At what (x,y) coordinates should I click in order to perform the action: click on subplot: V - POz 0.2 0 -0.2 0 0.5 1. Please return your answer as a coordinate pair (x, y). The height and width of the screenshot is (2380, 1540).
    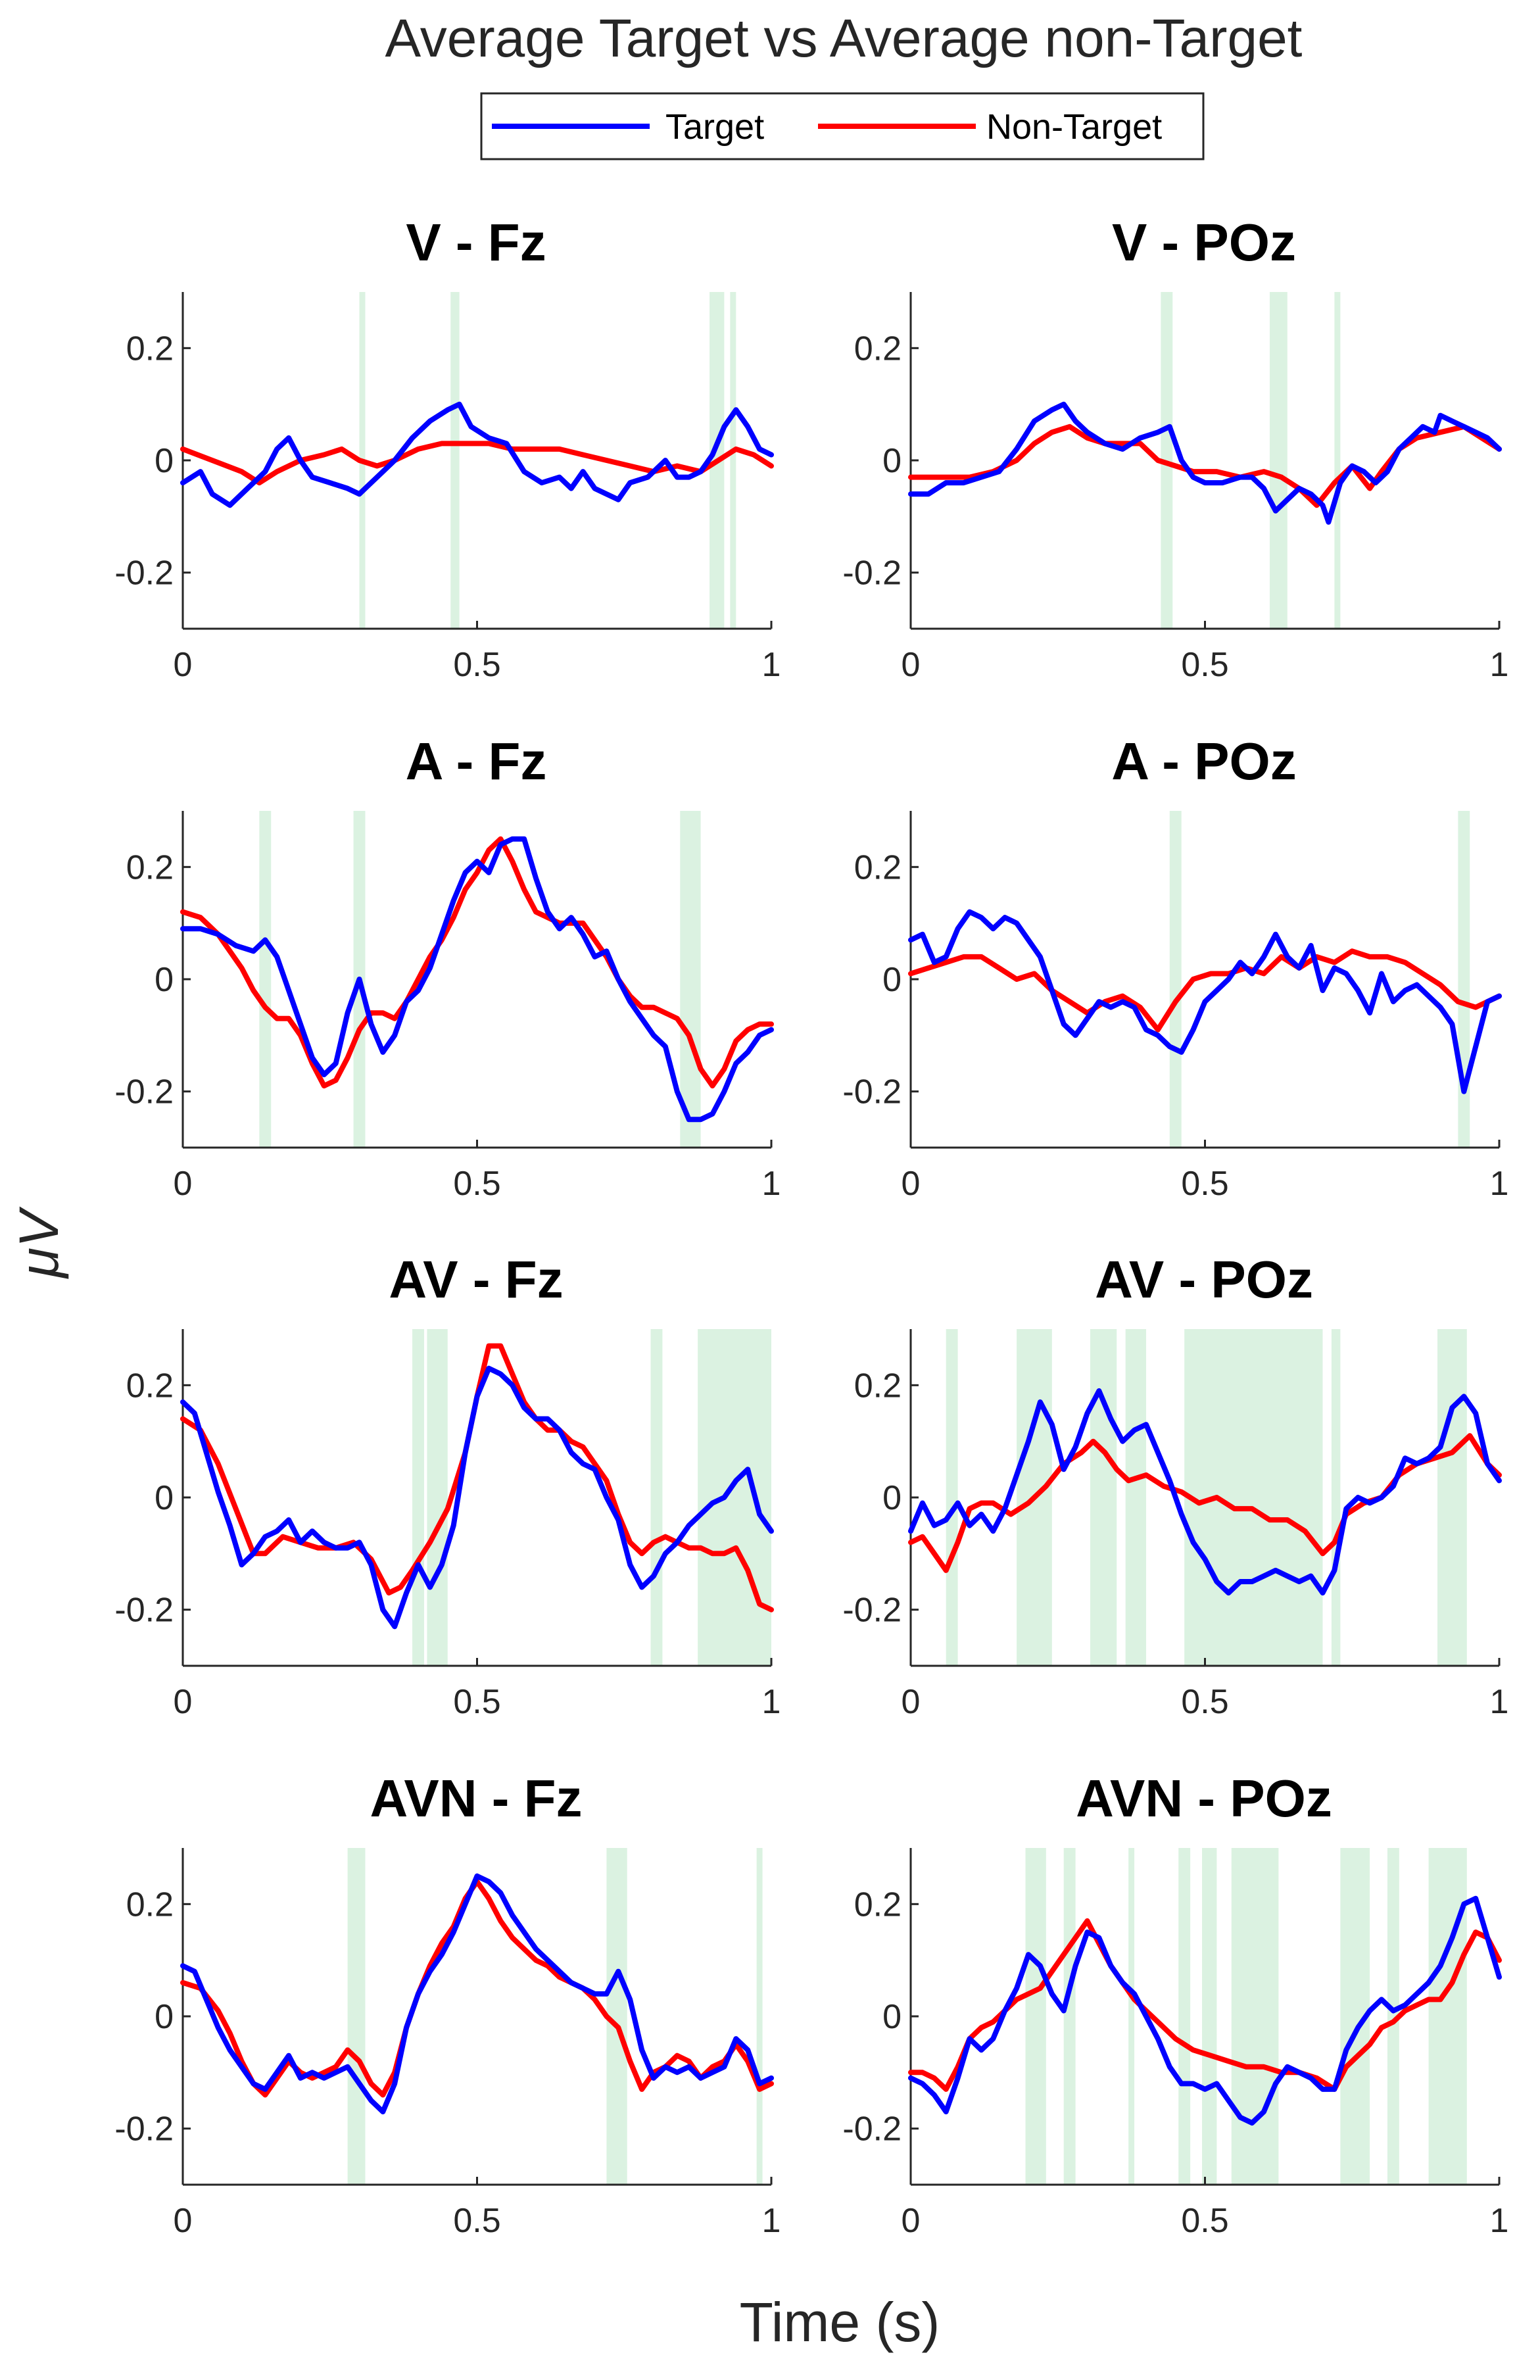
    Looking at the image, I should click on (1175, 448).